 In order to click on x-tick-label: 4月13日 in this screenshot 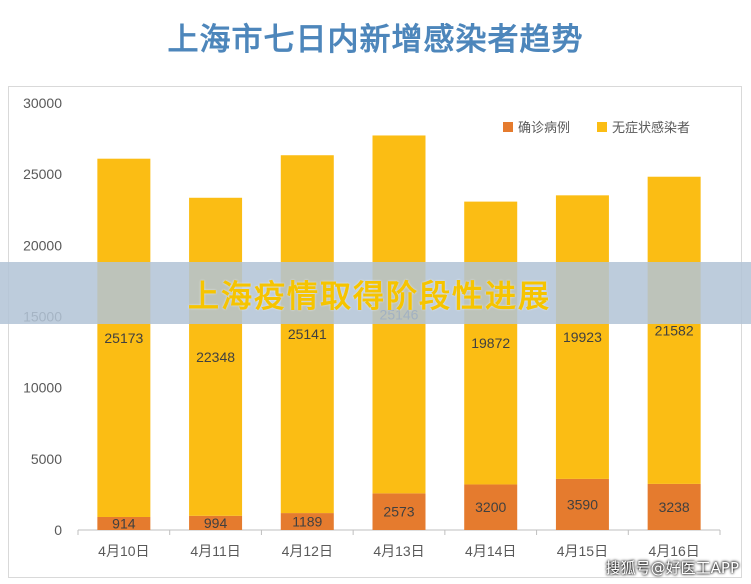, I will do `click(398, 551)`.